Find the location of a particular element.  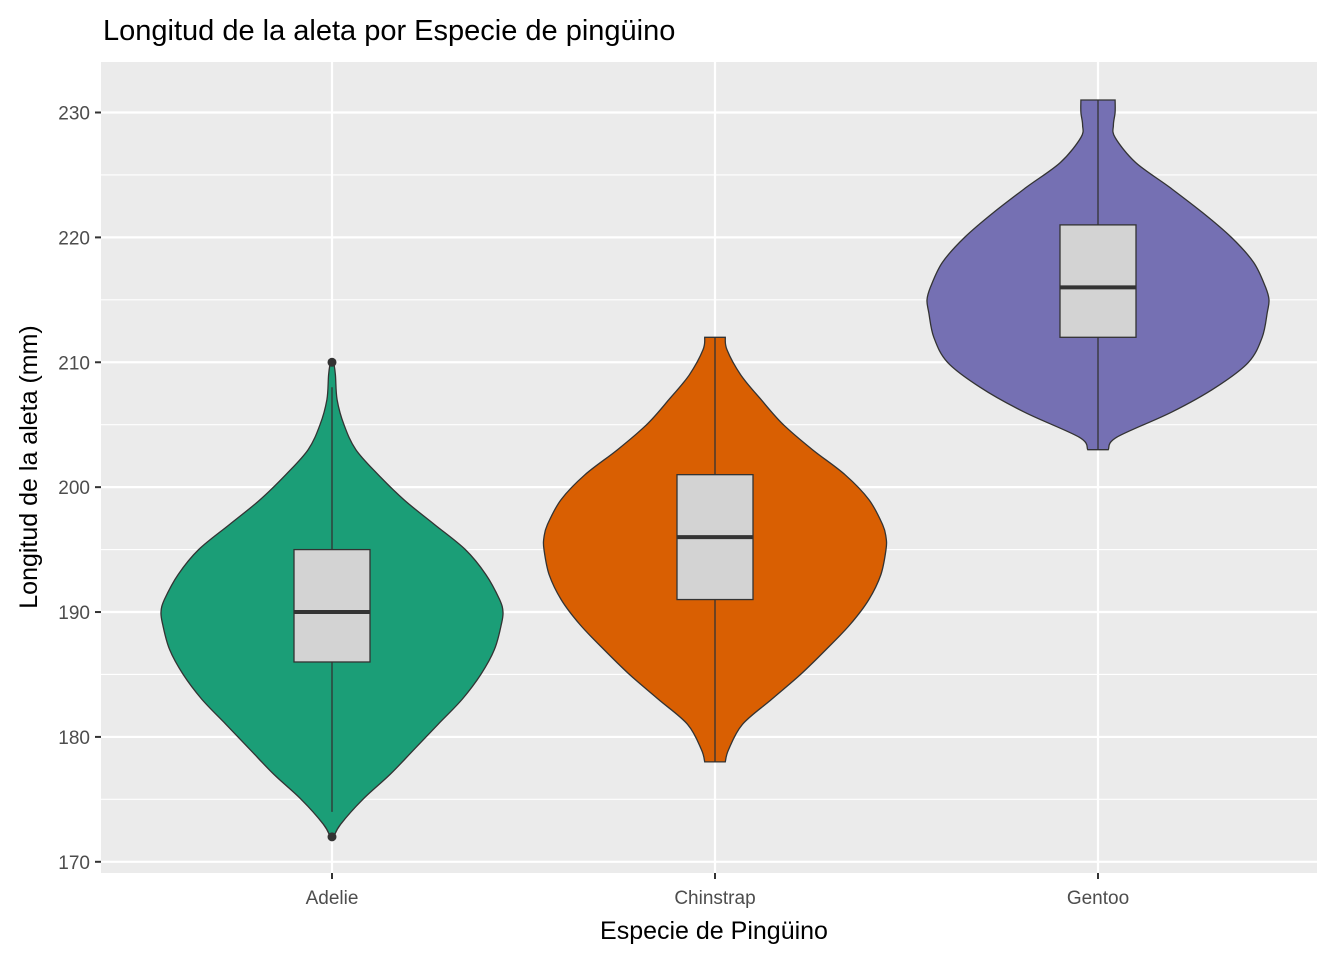

x-axis: Adelie Chinstrap Gentoo is located at coordinates (717, 891).